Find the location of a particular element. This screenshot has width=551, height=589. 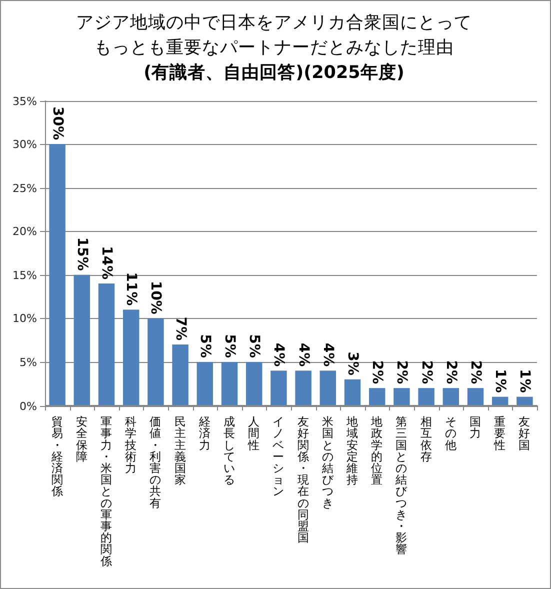

y-tick-label: 35% is located at coordinates (24, 101).